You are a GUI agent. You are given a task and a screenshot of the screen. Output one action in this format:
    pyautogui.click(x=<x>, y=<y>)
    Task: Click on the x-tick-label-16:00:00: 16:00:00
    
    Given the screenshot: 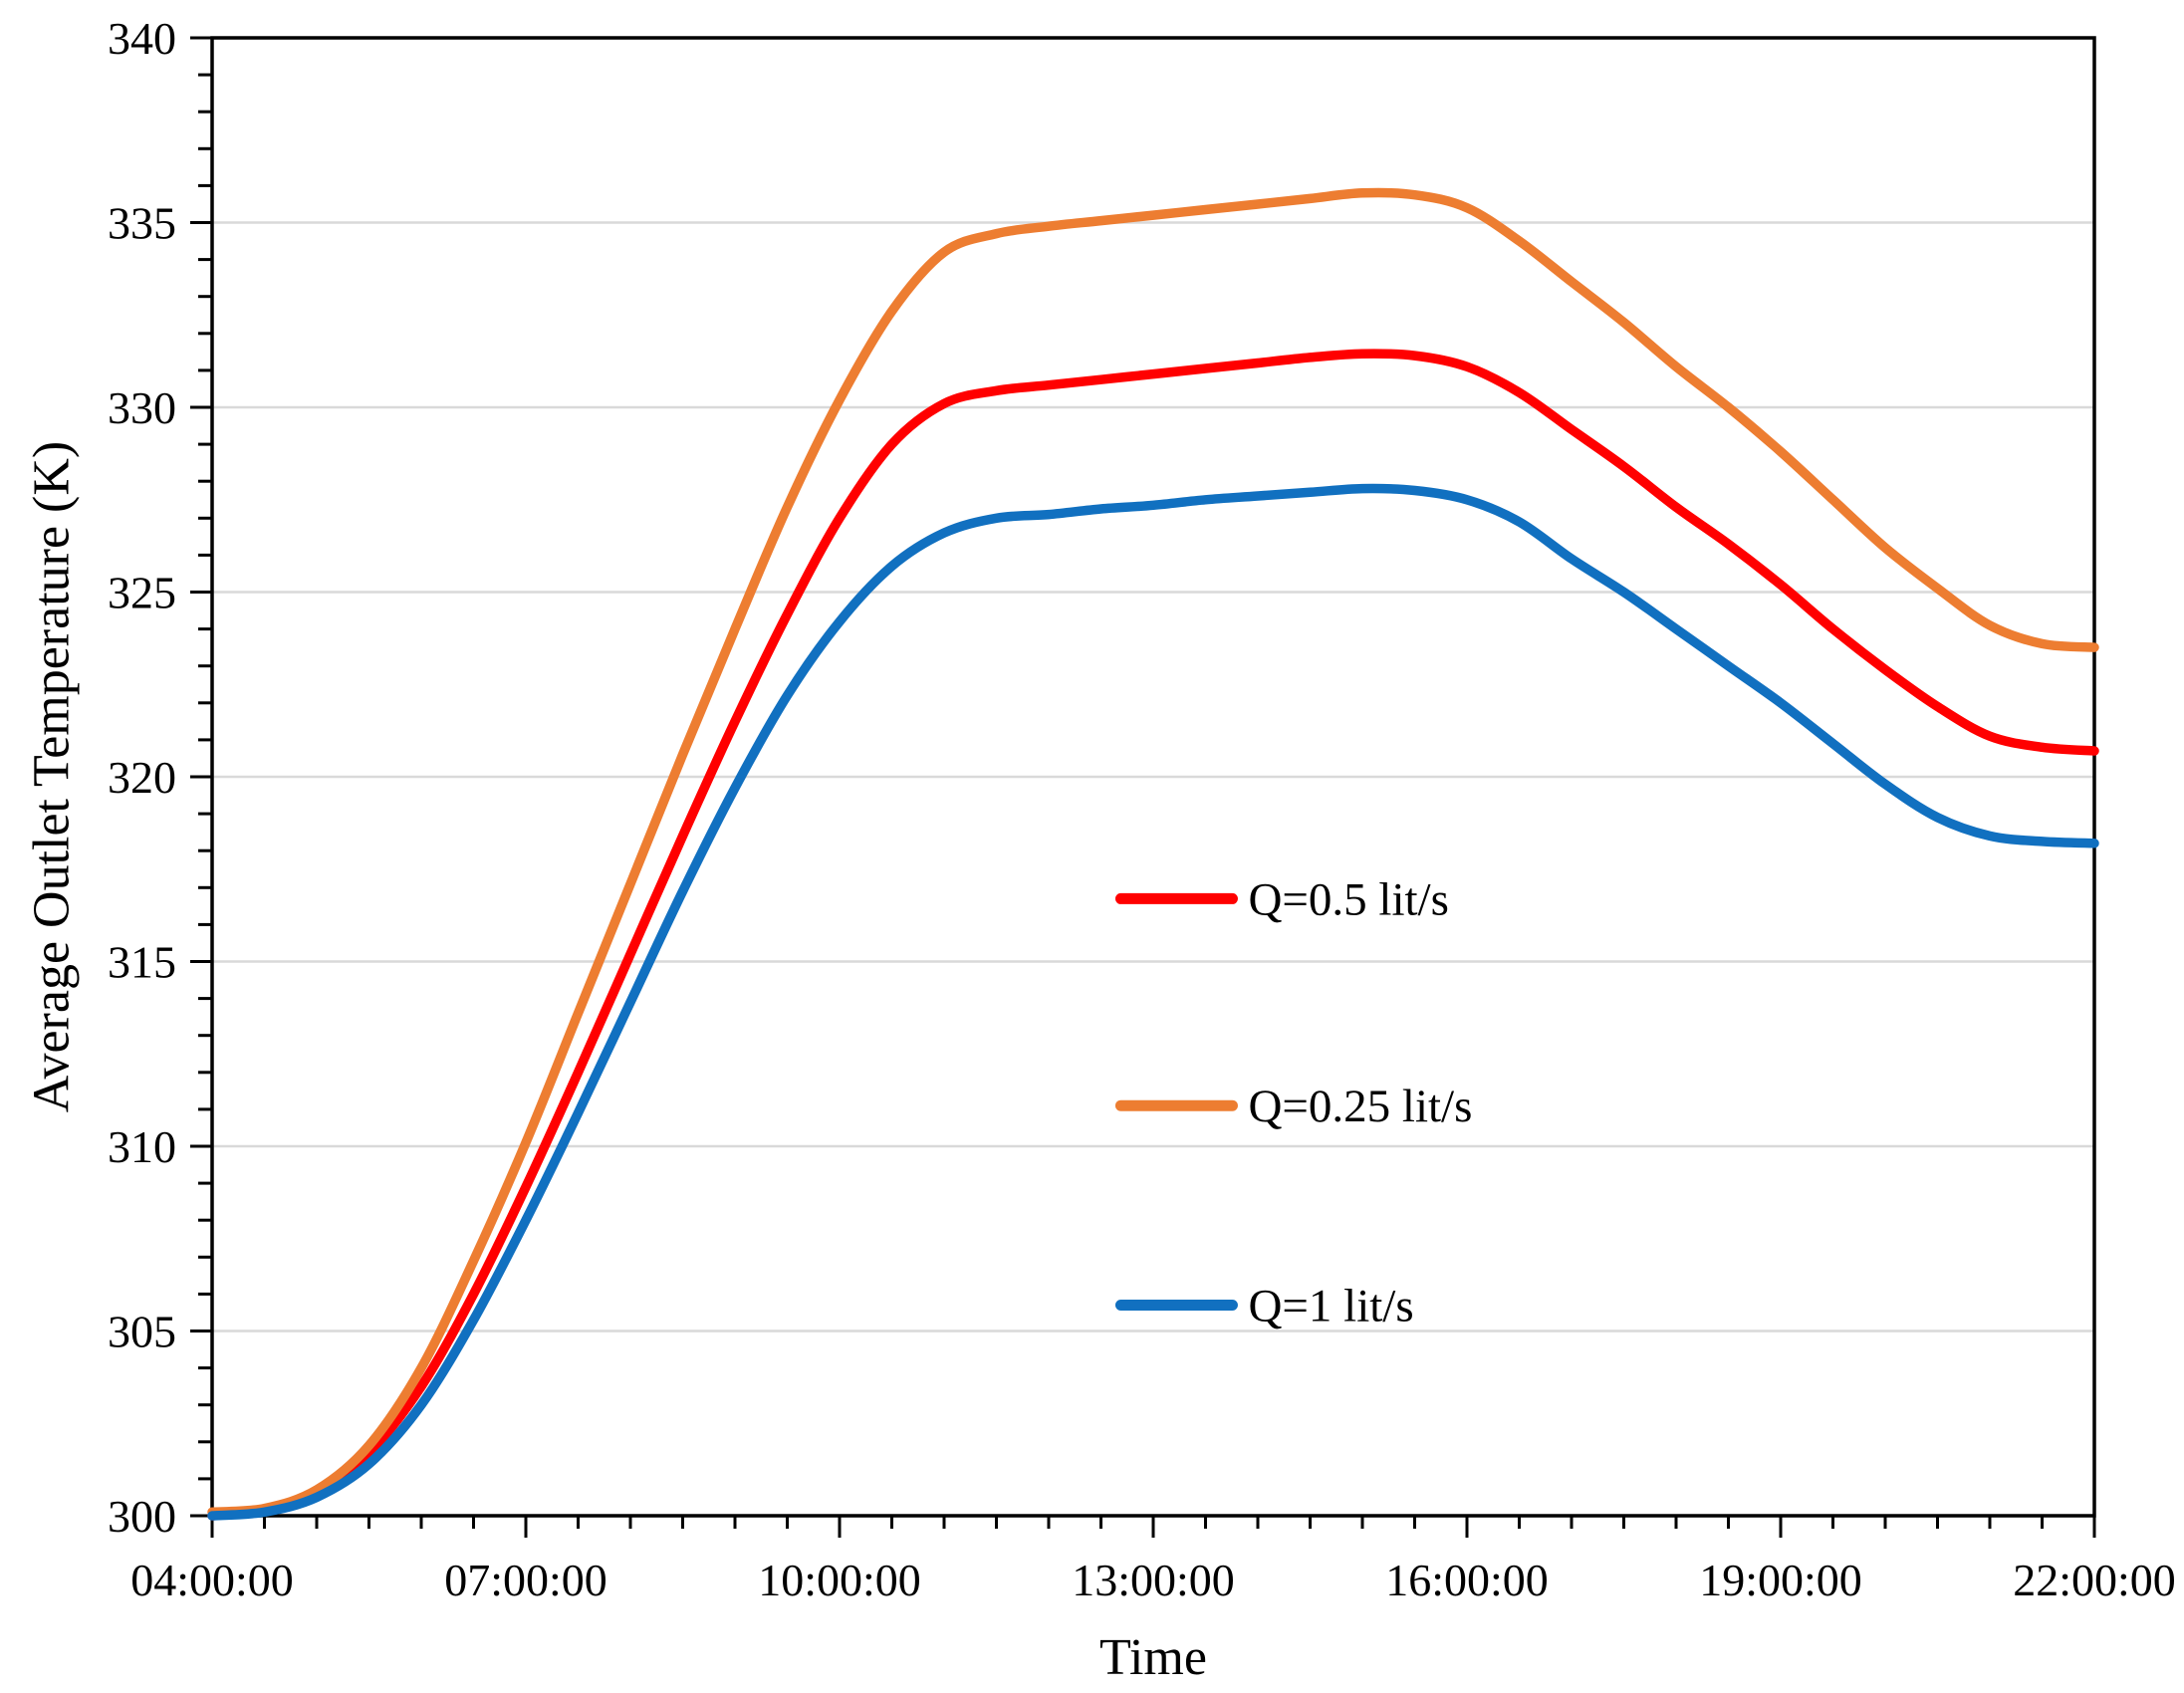 What is the action you would take?
    pyautogui.click(x=1467, y=1580)
    